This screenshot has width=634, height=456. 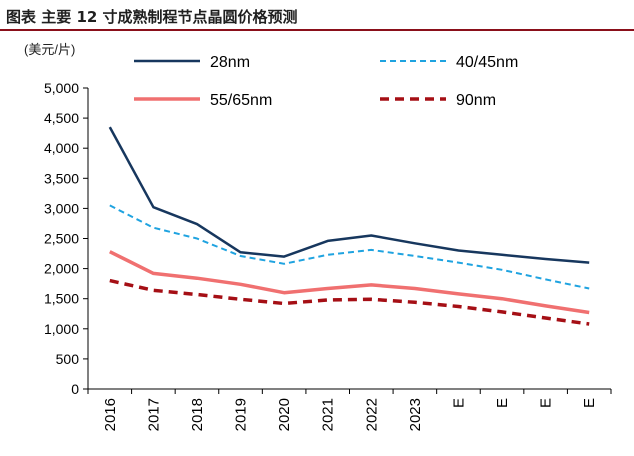 I want to click on y-tick-label: 500, so click(x=68, y=359).